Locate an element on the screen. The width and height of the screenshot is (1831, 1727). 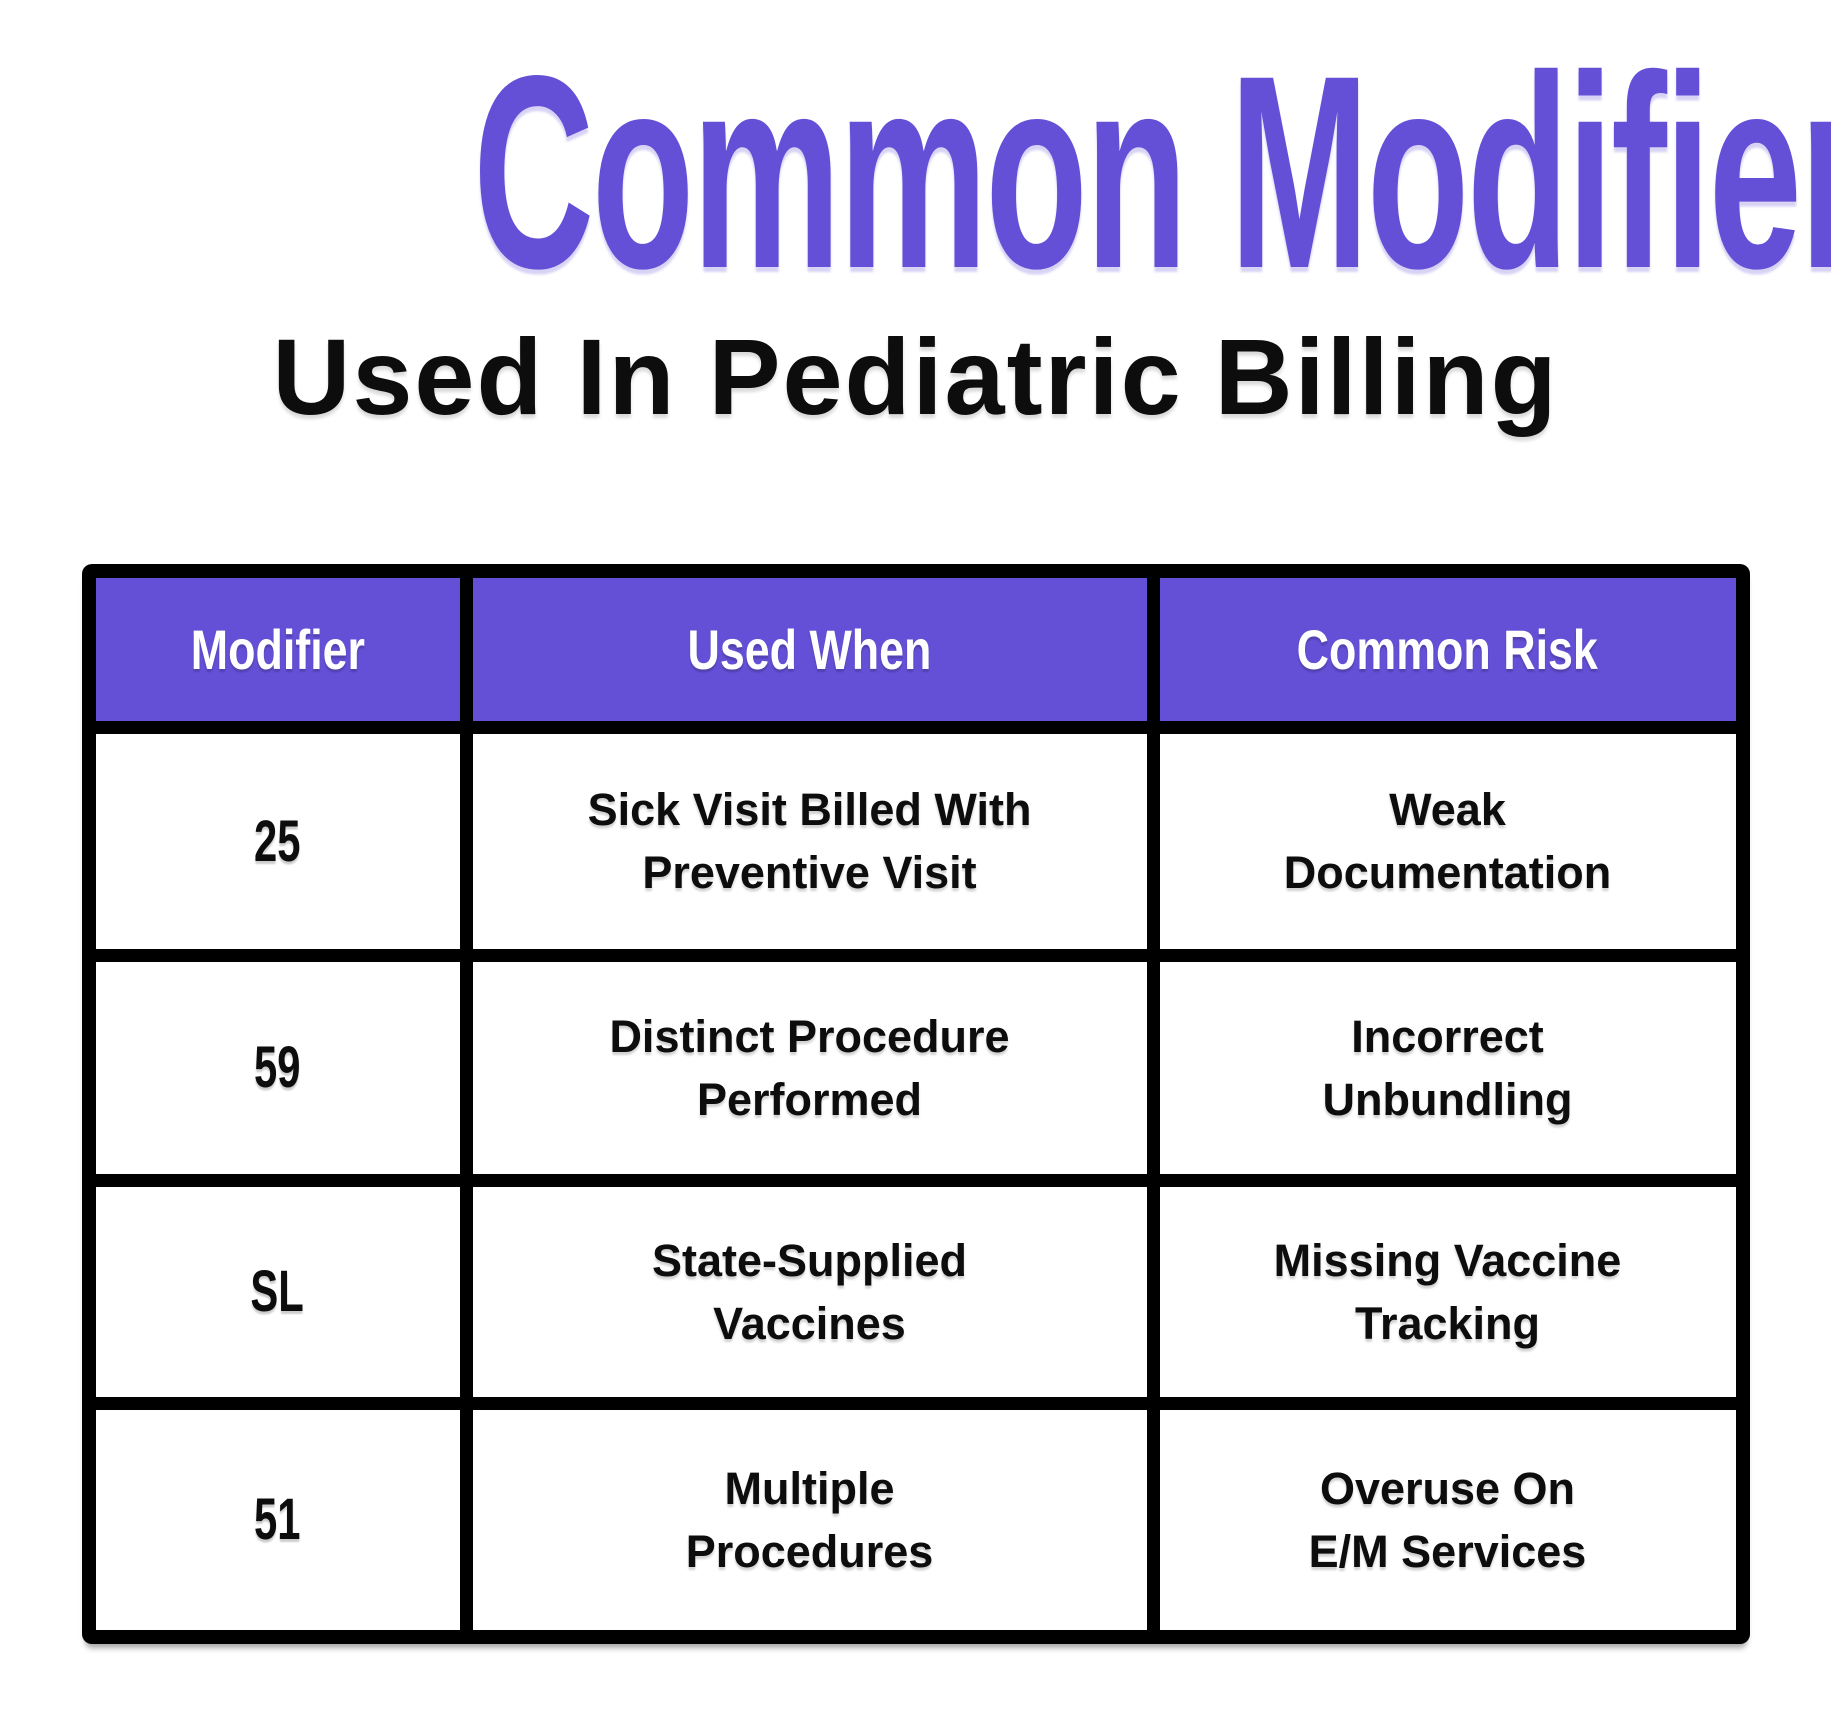
column-header-common-risk: Common Risk is located at coordinates (1447, 649).